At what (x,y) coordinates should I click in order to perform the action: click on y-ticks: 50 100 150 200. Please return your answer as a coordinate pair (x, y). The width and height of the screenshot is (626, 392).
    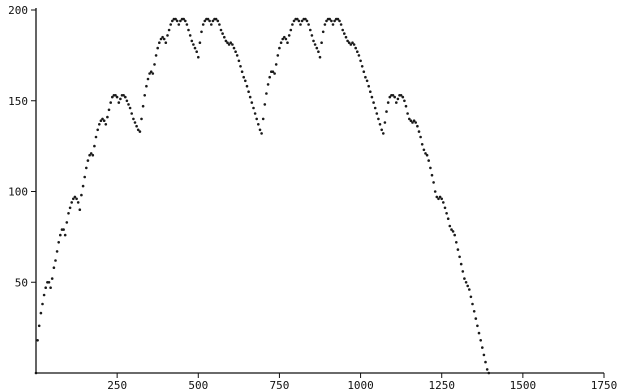
    Looking at the image, I should click on (22, 146).